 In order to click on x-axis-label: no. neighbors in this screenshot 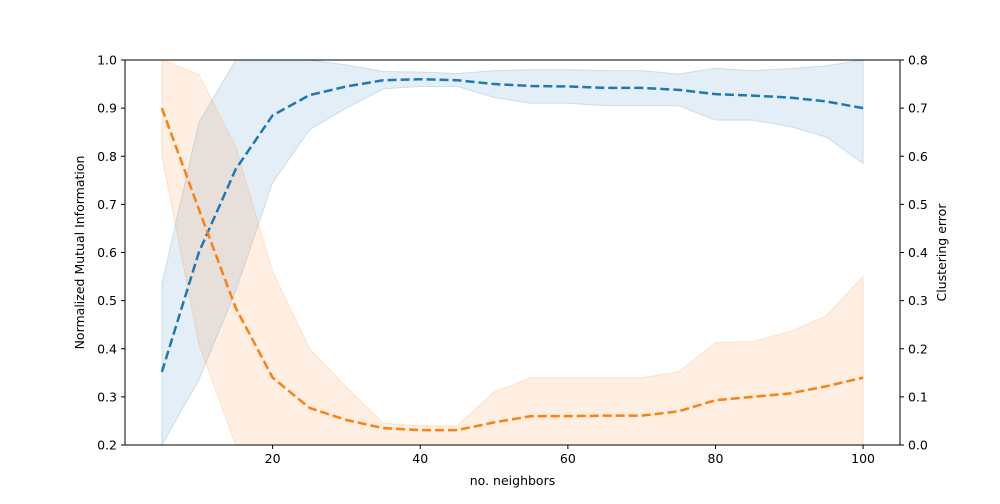, I will do `click(512, 480)`.